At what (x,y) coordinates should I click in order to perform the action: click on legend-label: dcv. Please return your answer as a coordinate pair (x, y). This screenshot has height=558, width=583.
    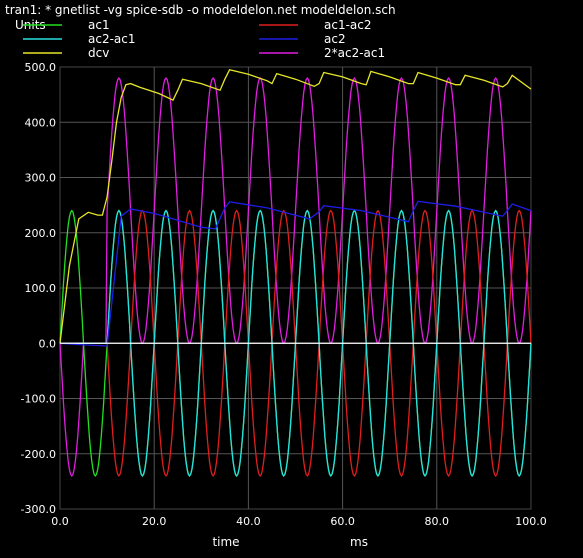
    Looking at the image, I should click on (98, 53).